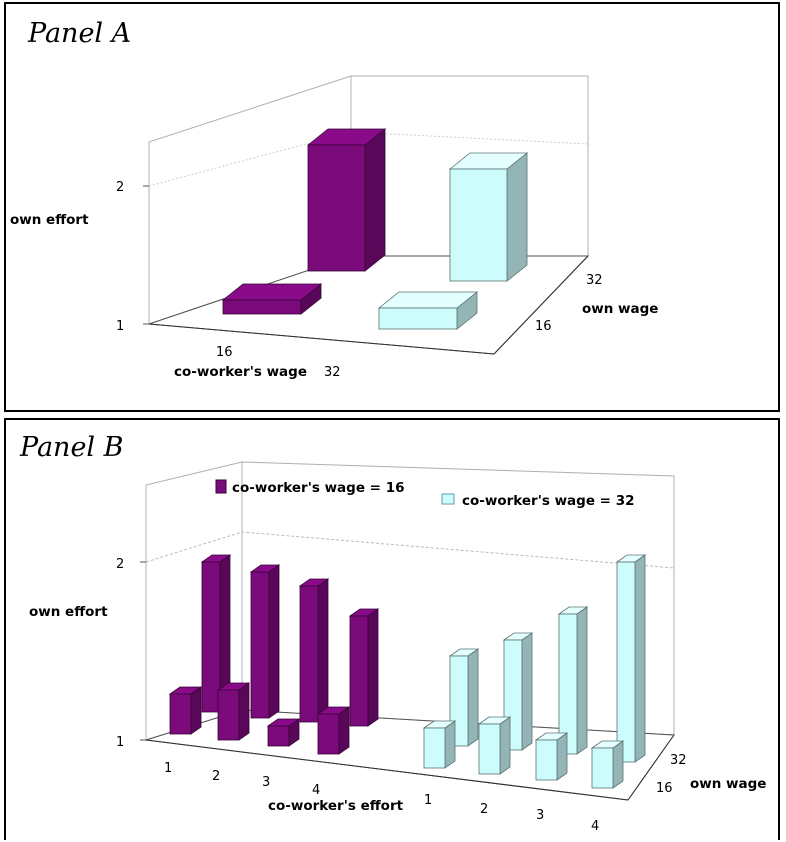 The height and width of the screenshot is (842, 786). Describe the element at coordinates (428, 310) in the screenshot. I see `bar-cw32-ow16` at that location.